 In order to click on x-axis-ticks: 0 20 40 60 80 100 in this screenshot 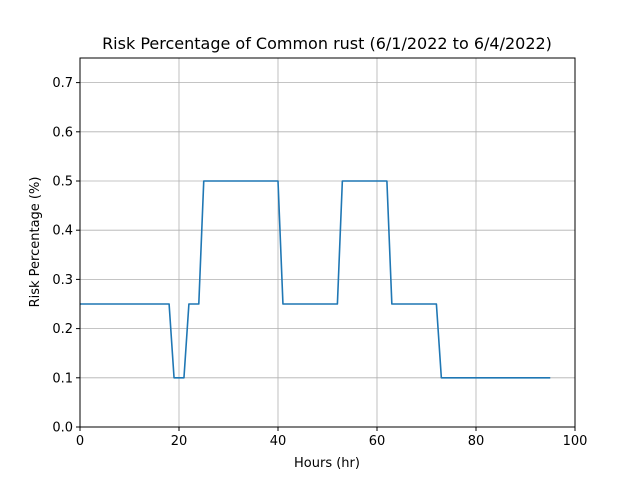, I will do `click(332, 438)`.